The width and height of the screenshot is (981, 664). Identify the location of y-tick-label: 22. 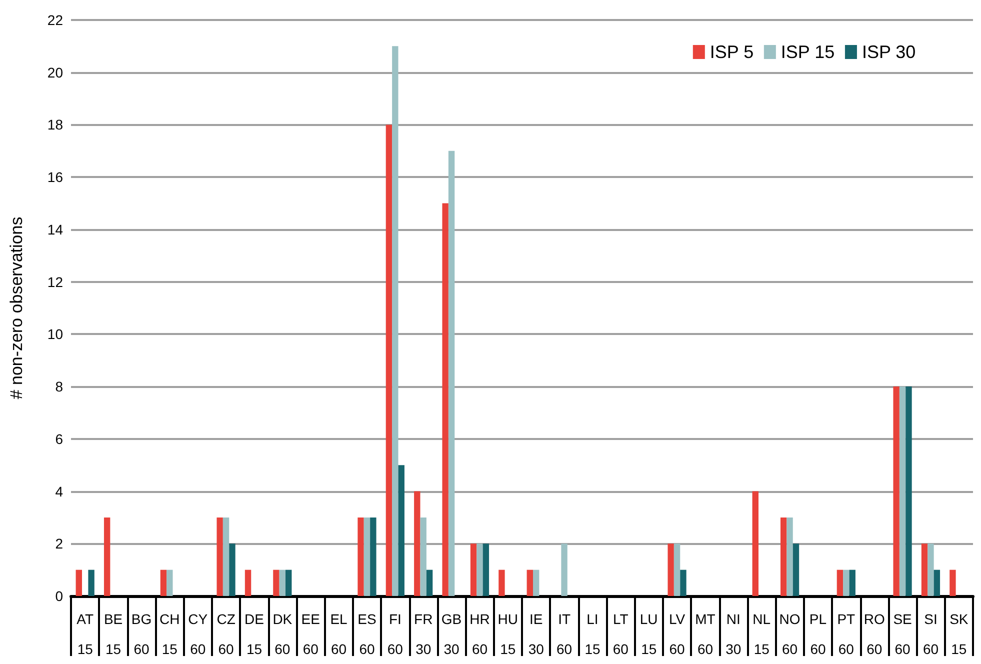
(55, 20).